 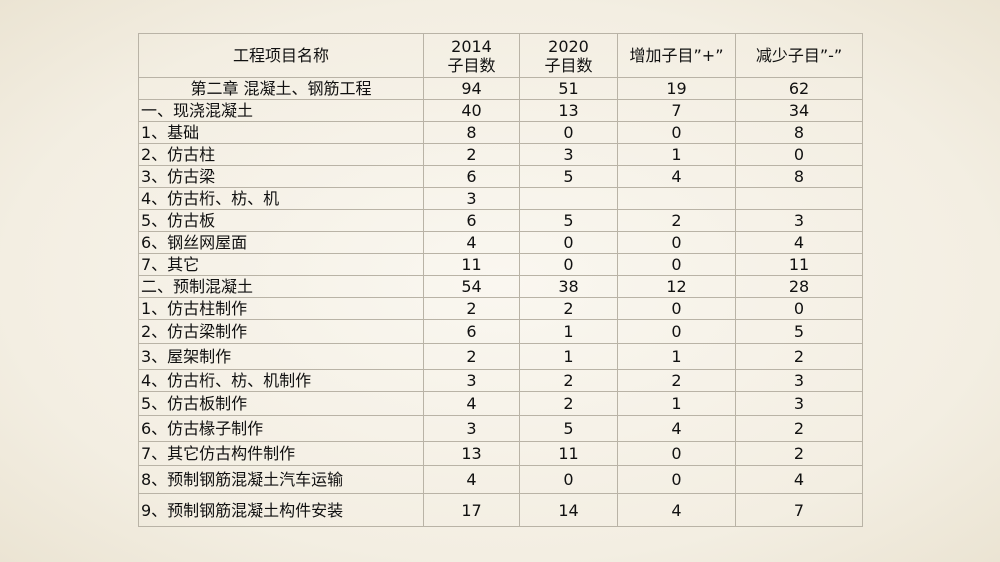 I want to click on table-cell: 4、仿古桁、枋、机, so click(x=281, y=198).